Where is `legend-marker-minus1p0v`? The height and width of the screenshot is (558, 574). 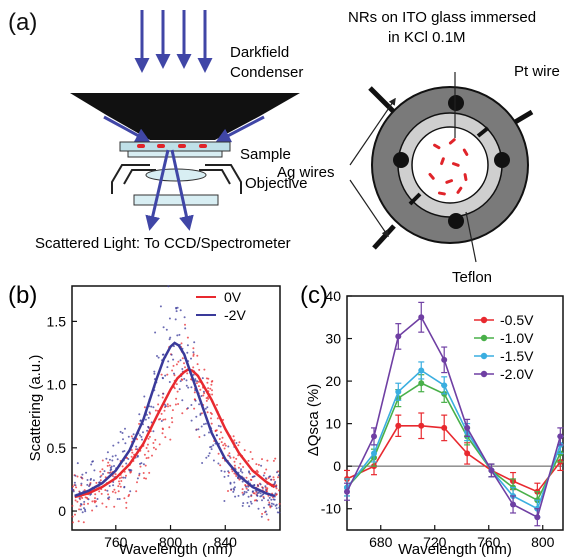 legend-marker-minus1p0v is located at coordinates (484, 338).